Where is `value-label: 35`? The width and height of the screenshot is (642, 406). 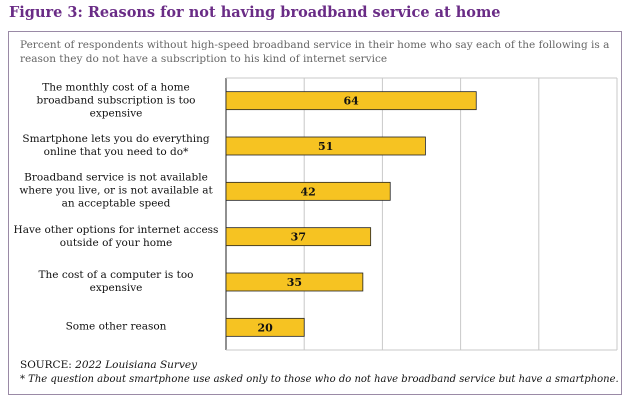
value-label: 35 is located at coordinates (294, 282).